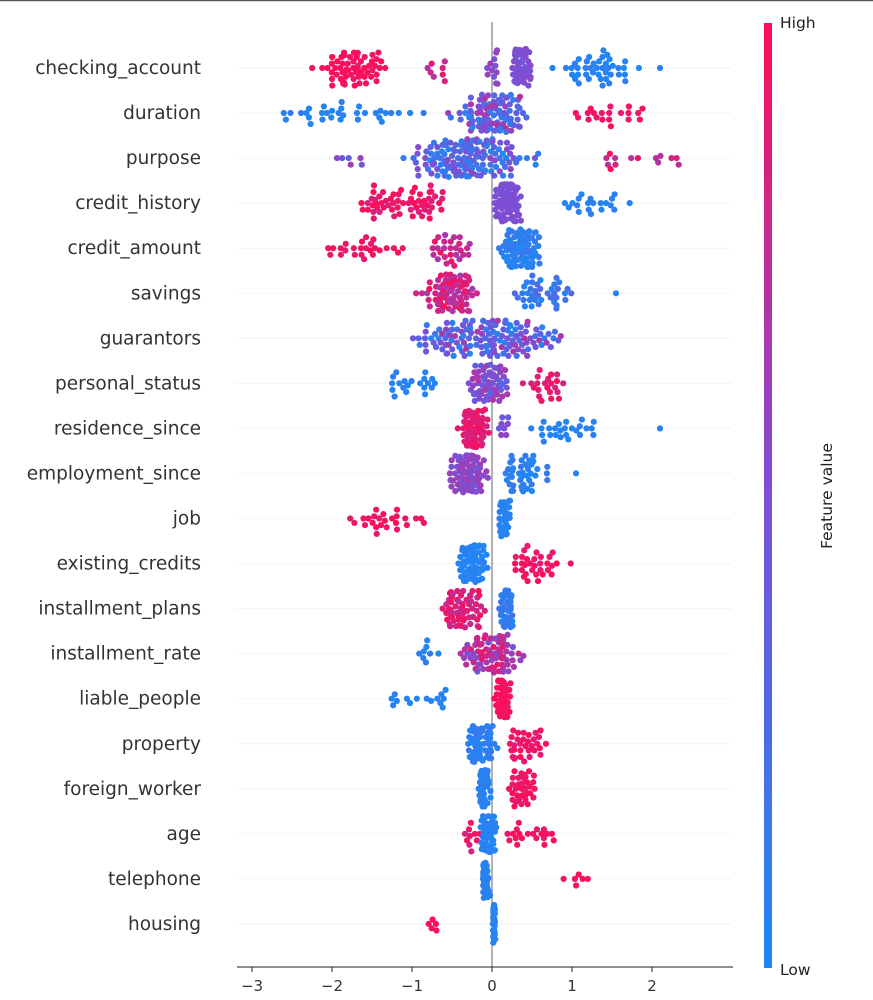 The image size is (873, 1000). I want to click on colorbar-title: Feature value, so click(827, 496).